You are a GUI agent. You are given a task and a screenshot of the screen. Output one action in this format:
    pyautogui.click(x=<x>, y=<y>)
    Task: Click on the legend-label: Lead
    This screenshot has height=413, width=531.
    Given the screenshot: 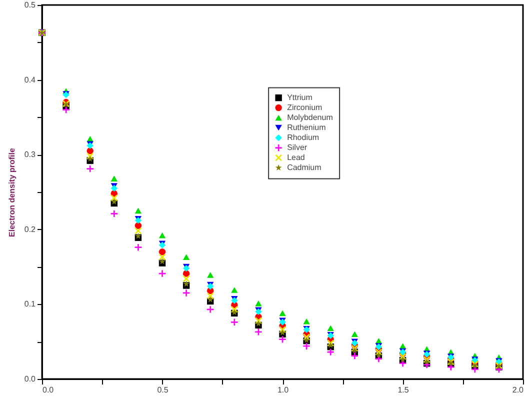 What is the action you would take?
    pyautogui.click(x=296, y=157)
    